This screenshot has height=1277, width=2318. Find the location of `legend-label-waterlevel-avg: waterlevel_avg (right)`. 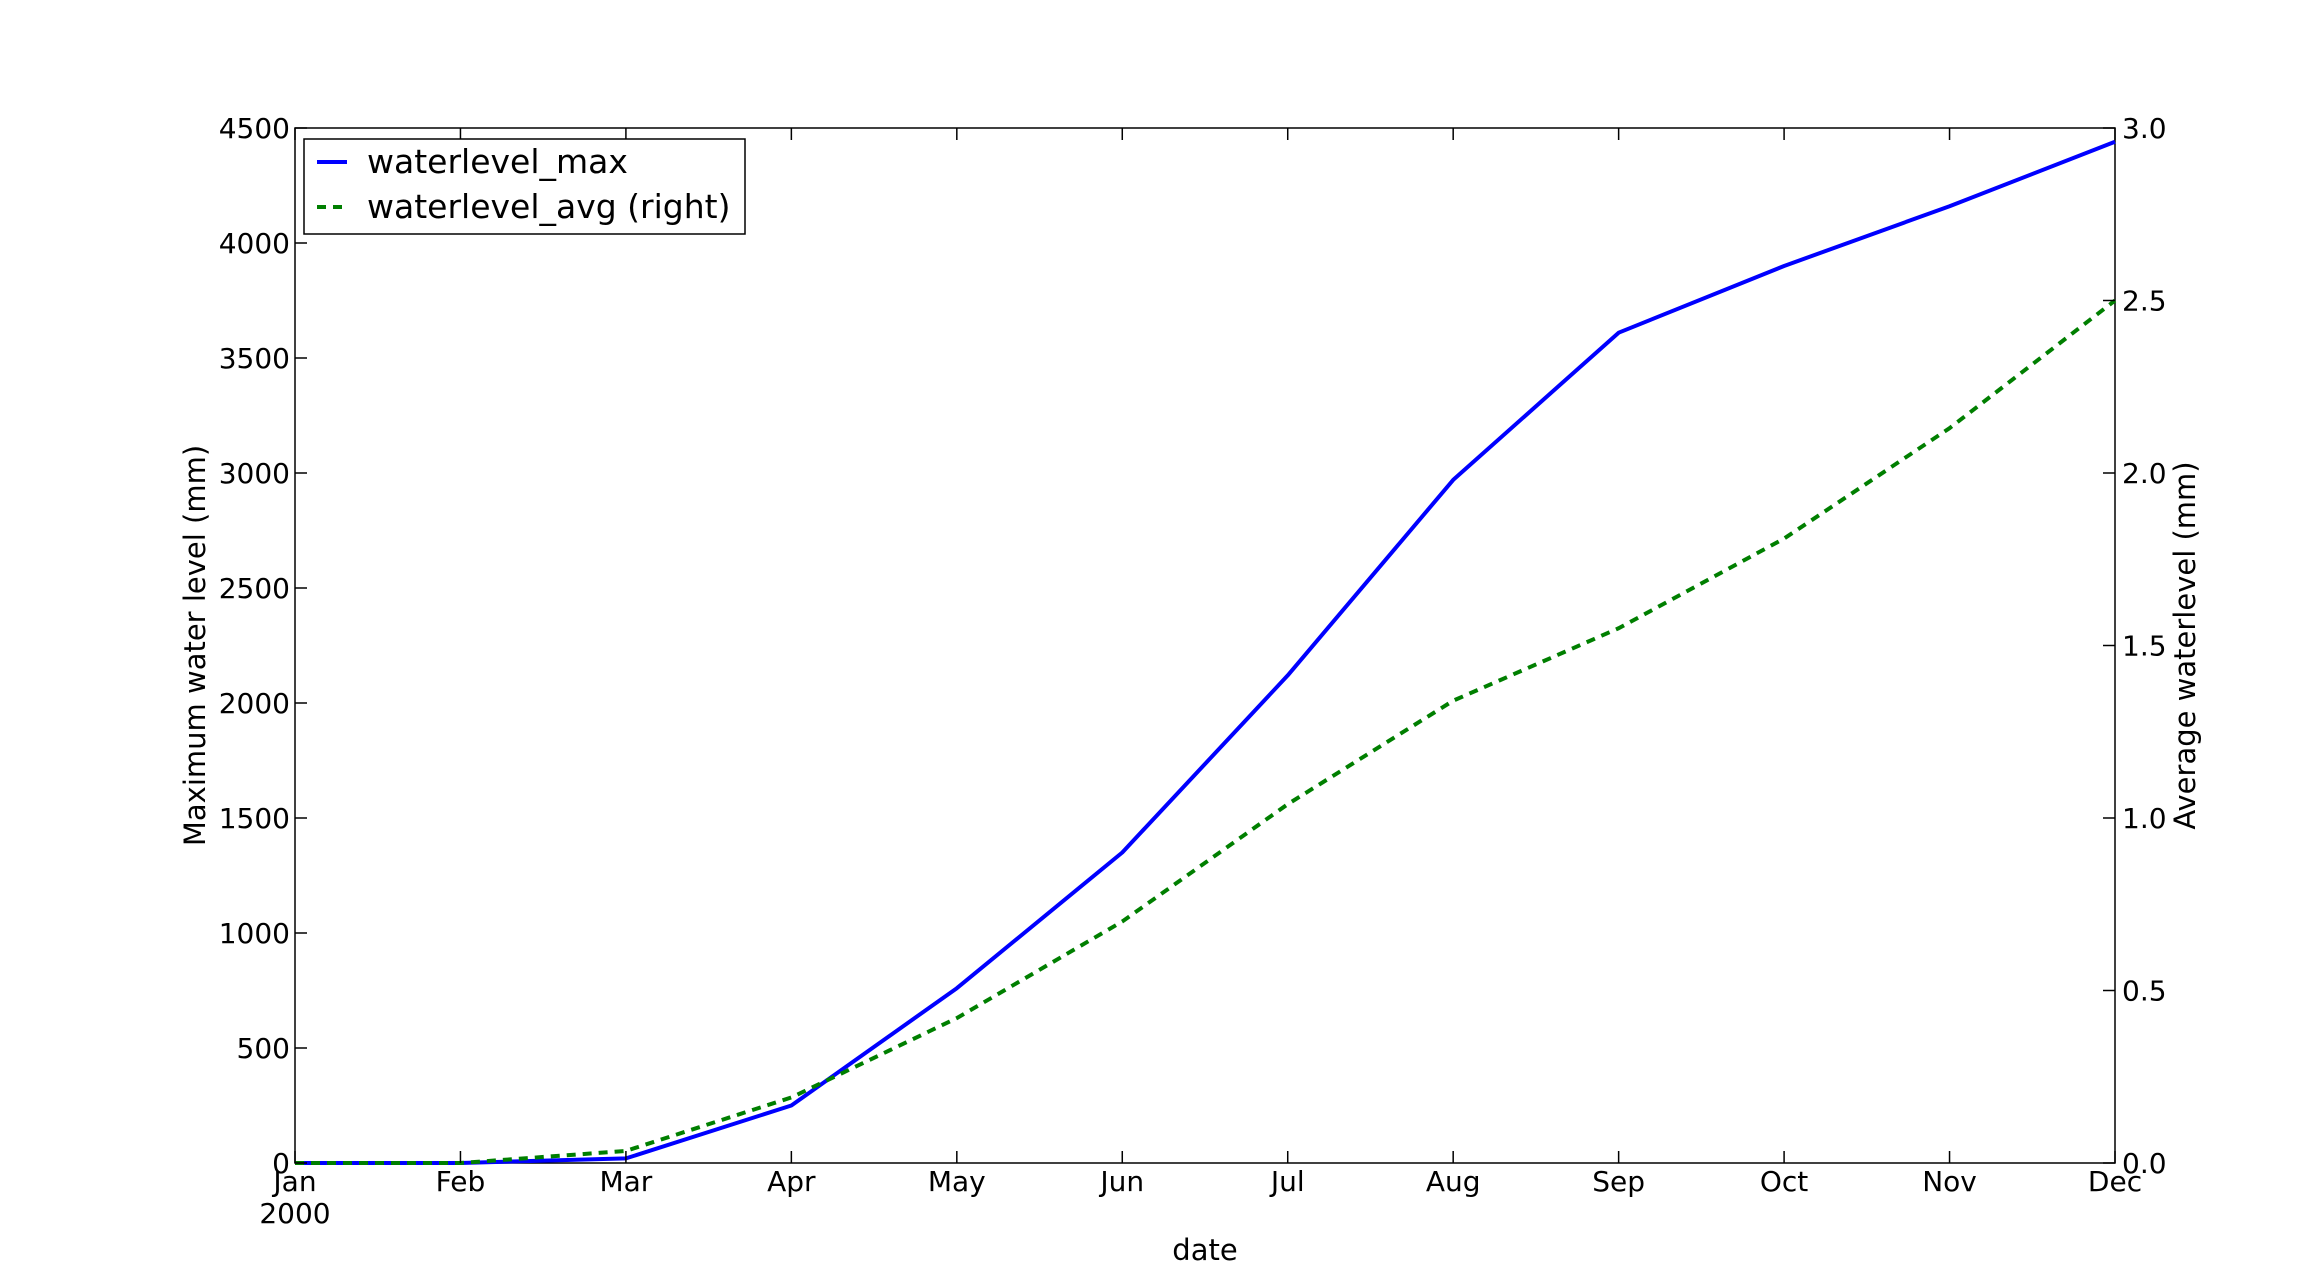

legend-label-waterlevel-avg: waterlevel_avg (right) is located at coordinates (548, 206).